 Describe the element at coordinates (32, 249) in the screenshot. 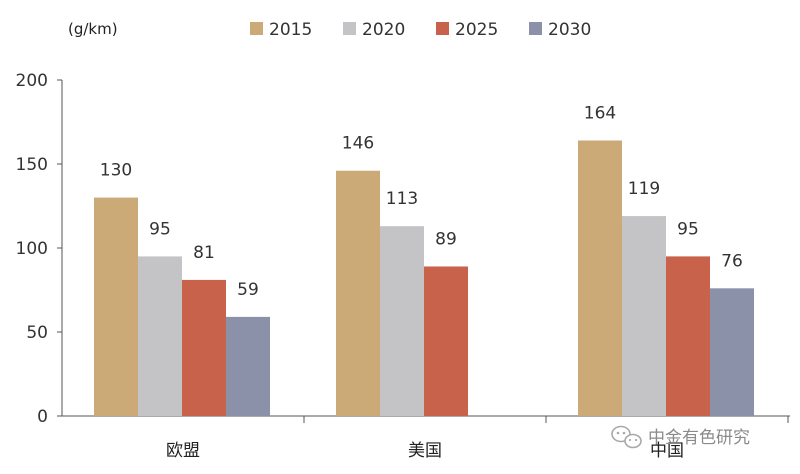

I see `y-tick-label: 100` at that location.